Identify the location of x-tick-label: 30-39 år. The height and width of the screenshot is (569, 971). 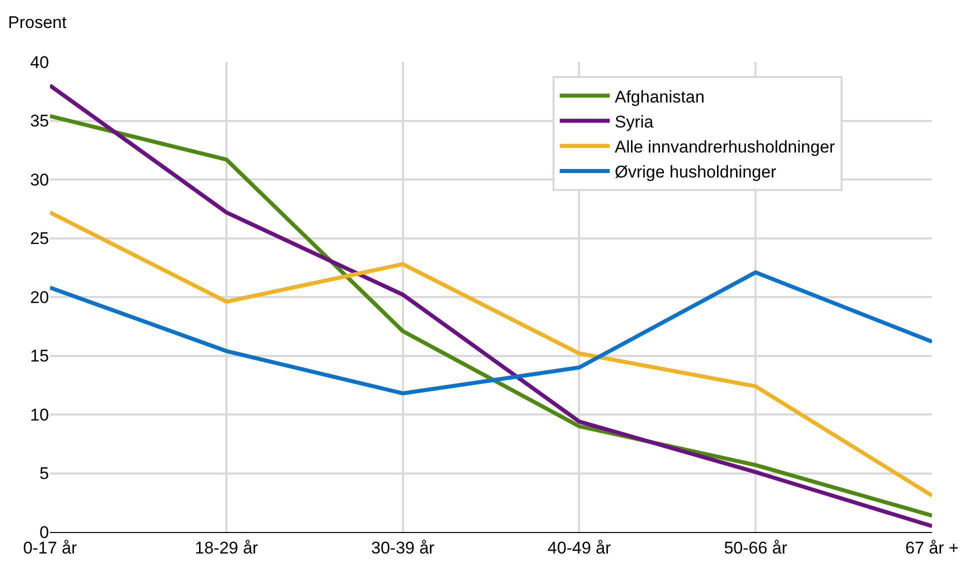
(403, 548).